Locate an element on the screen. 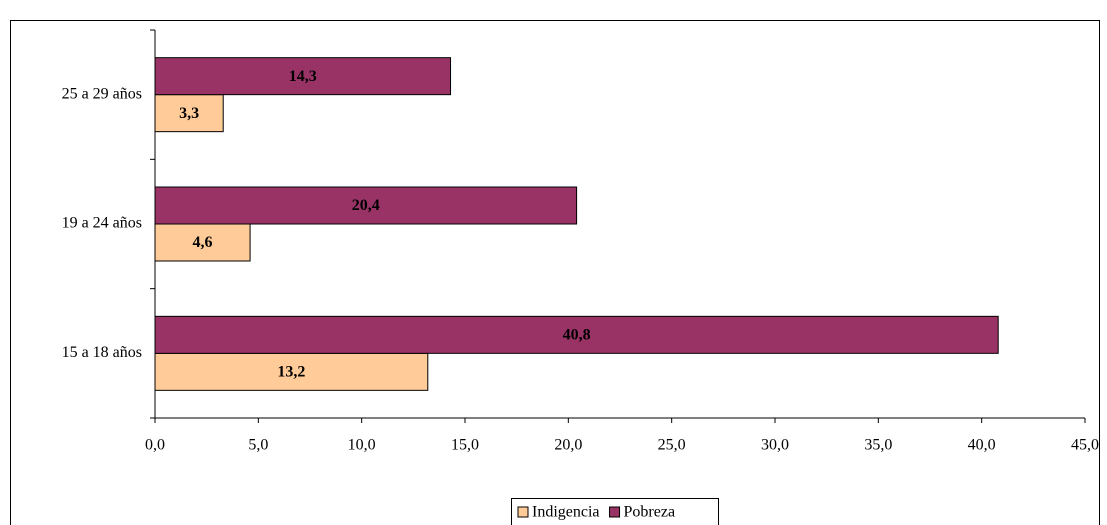  value-label: 13,2 is located at coordinates (291, 372).